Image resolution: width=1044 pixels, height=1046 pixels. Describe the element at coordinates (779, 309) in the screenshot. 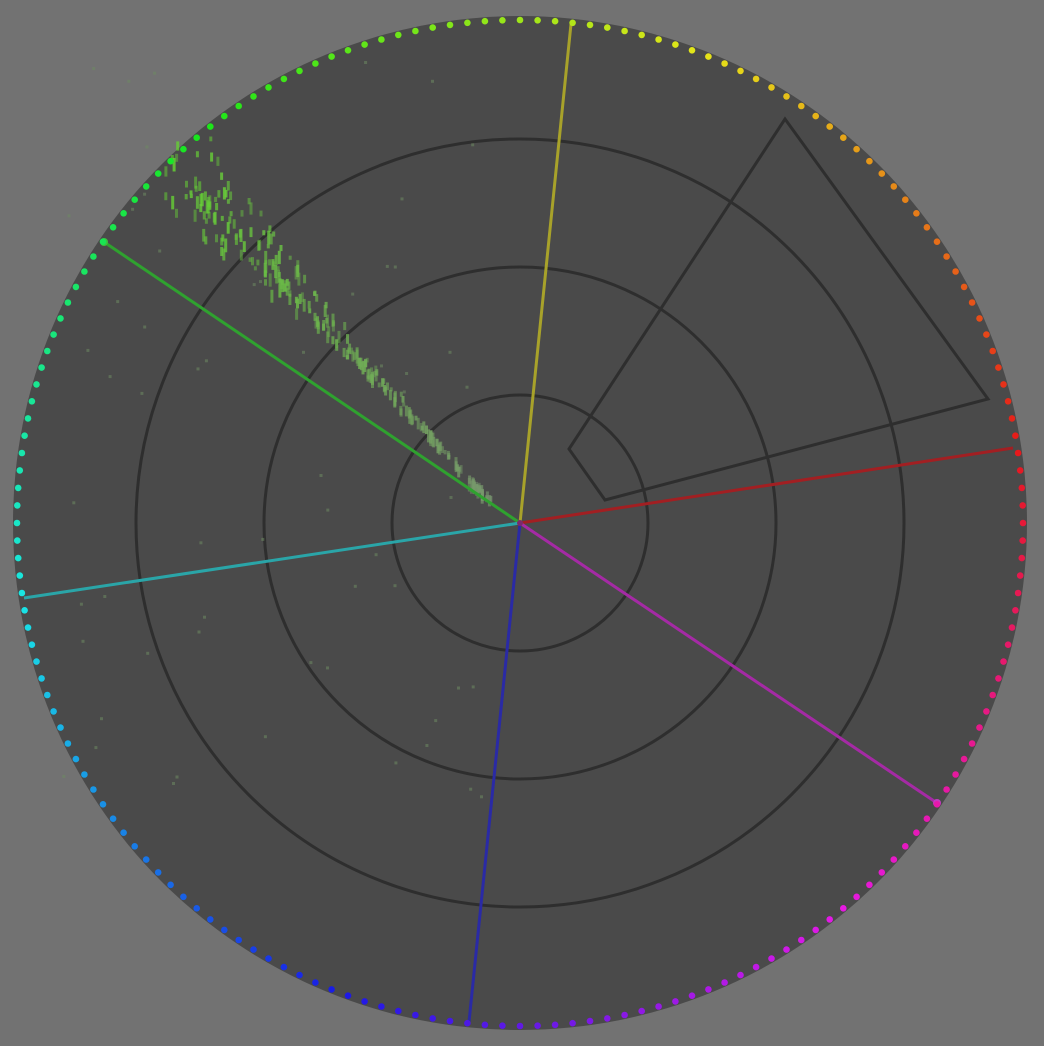

I see `target-region-box` at that location.